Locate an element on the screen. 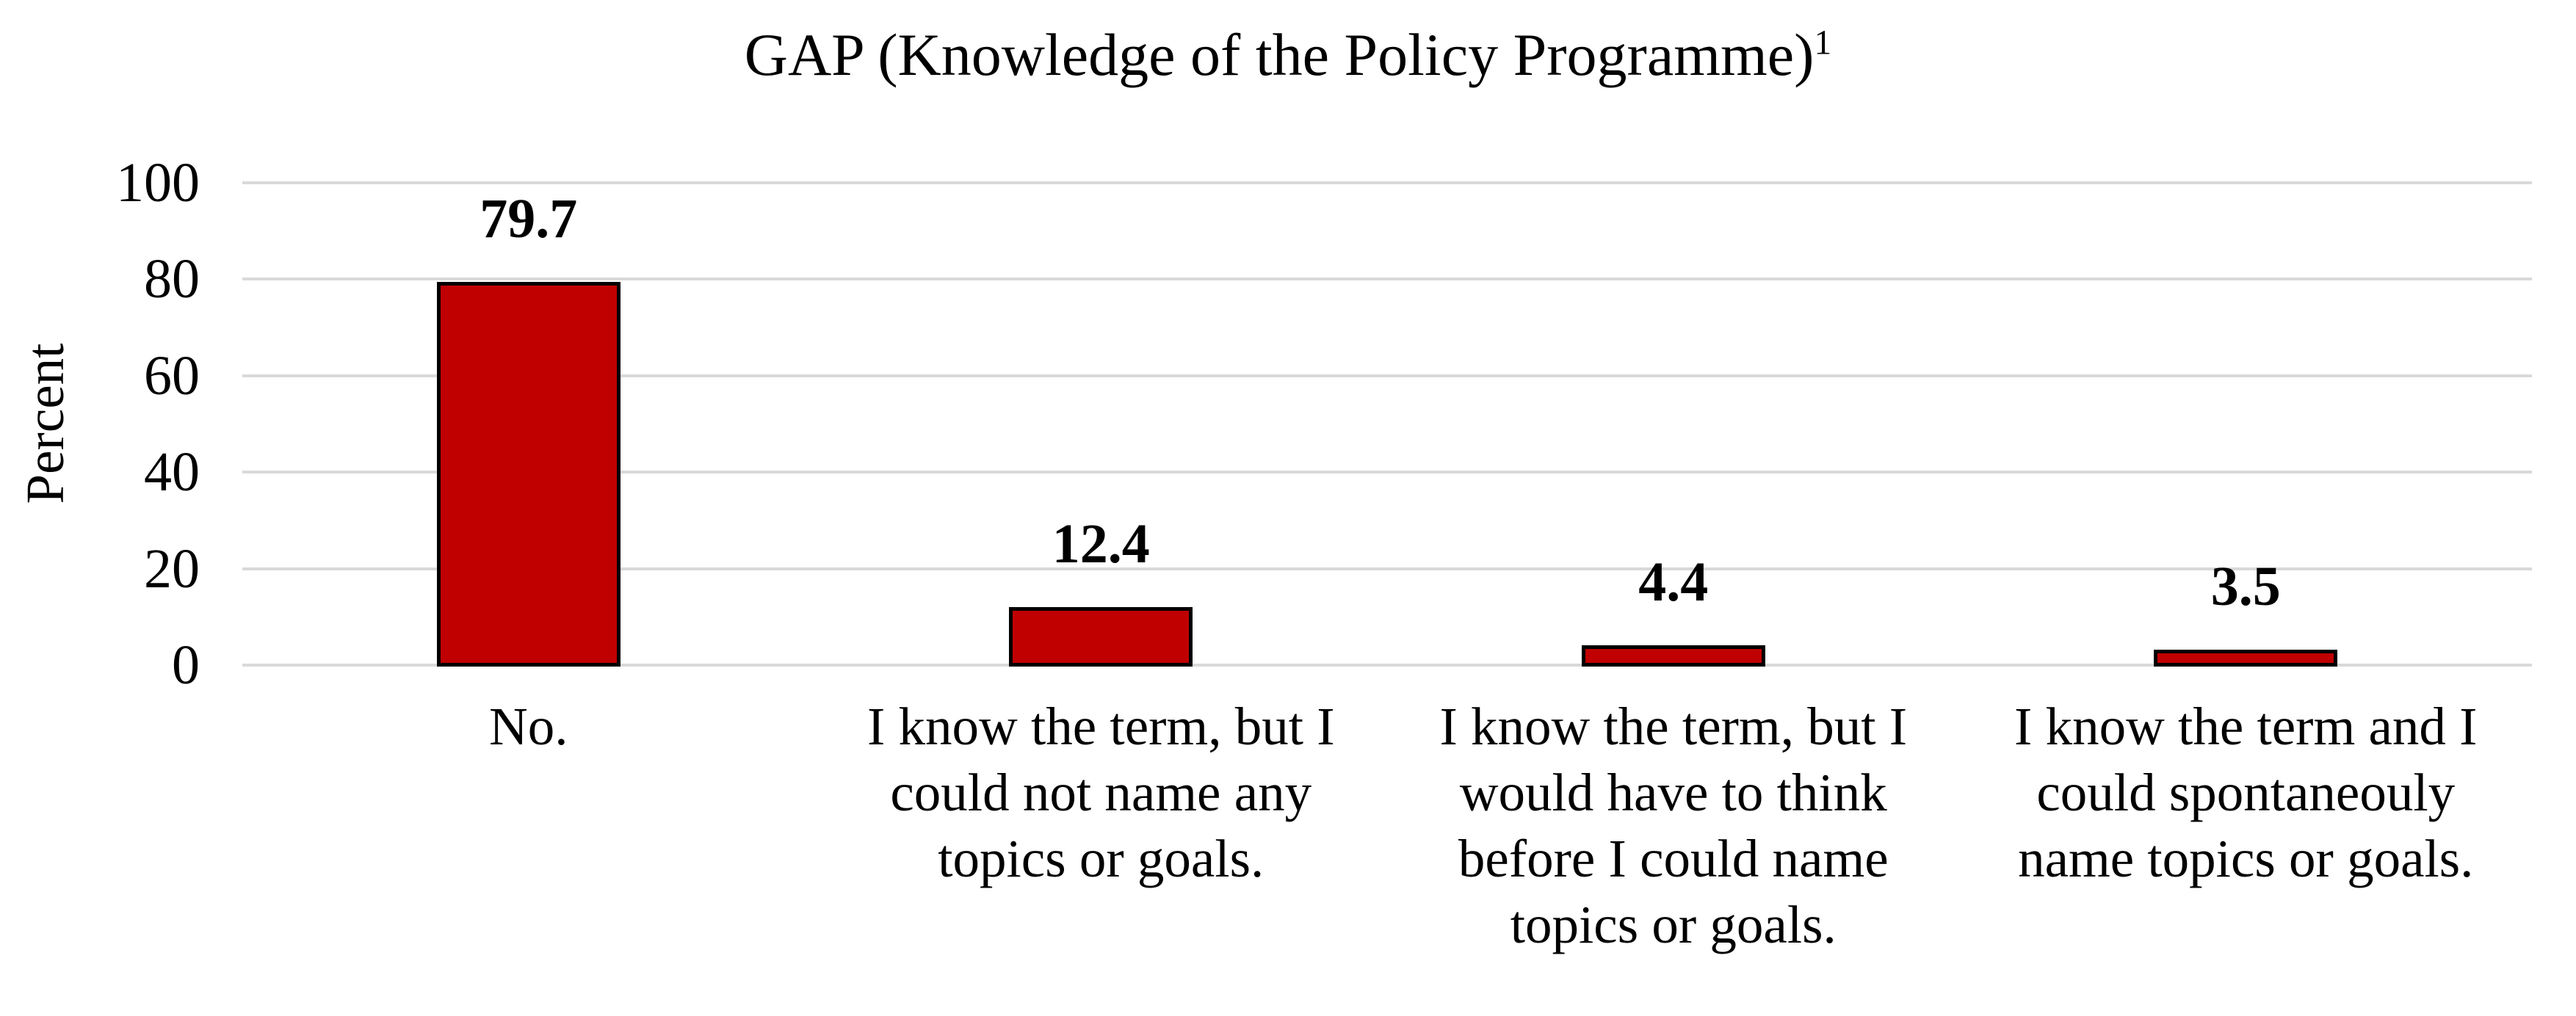 The image size is (2576, 1016). bar-value-label: 4.4 is located at coordinates (1673, 582).